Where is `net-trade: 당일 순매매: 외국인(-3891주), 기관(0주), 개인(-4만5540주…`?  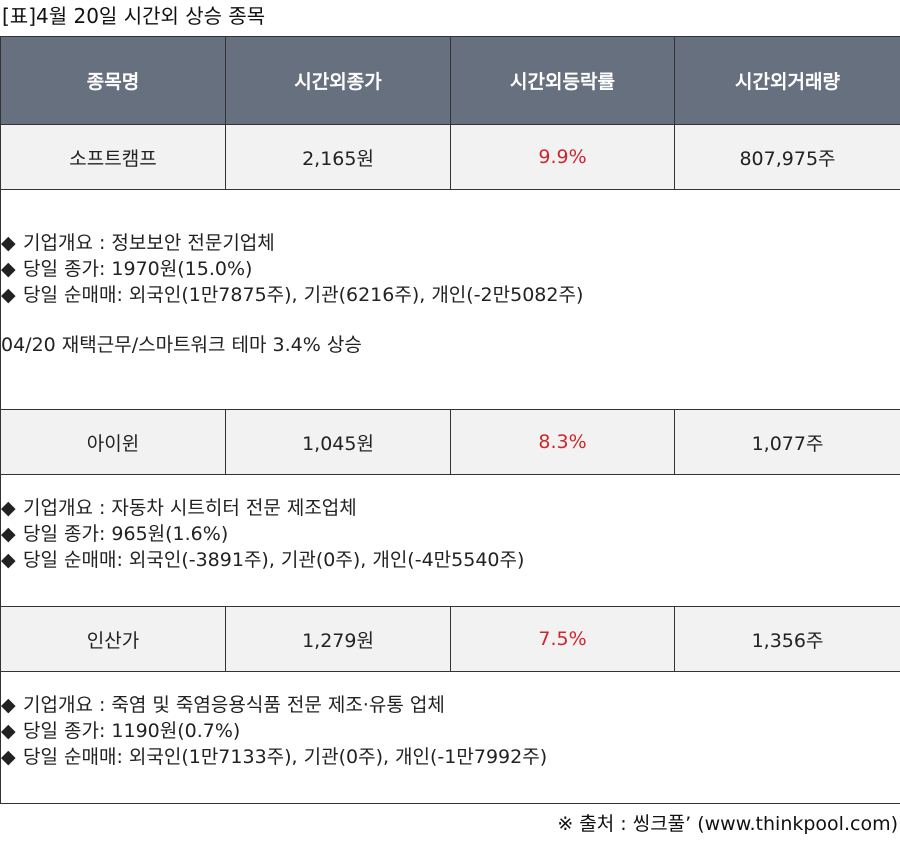
net-trade: 당일 순매매: 외국인(-3891주), 기관(0주), 개인(-4만5540주… is located at coordinates (274, 560).